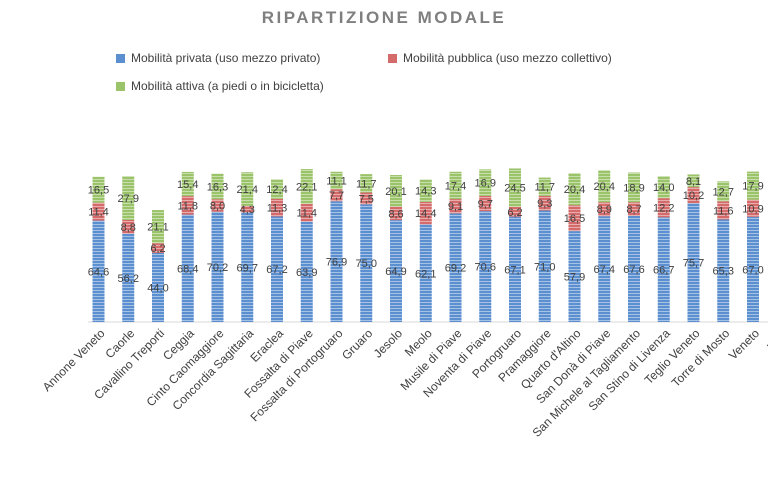 This screenshot has width=768, height=477. I want to click on data-label-public: 8,9, so click(604, 210).